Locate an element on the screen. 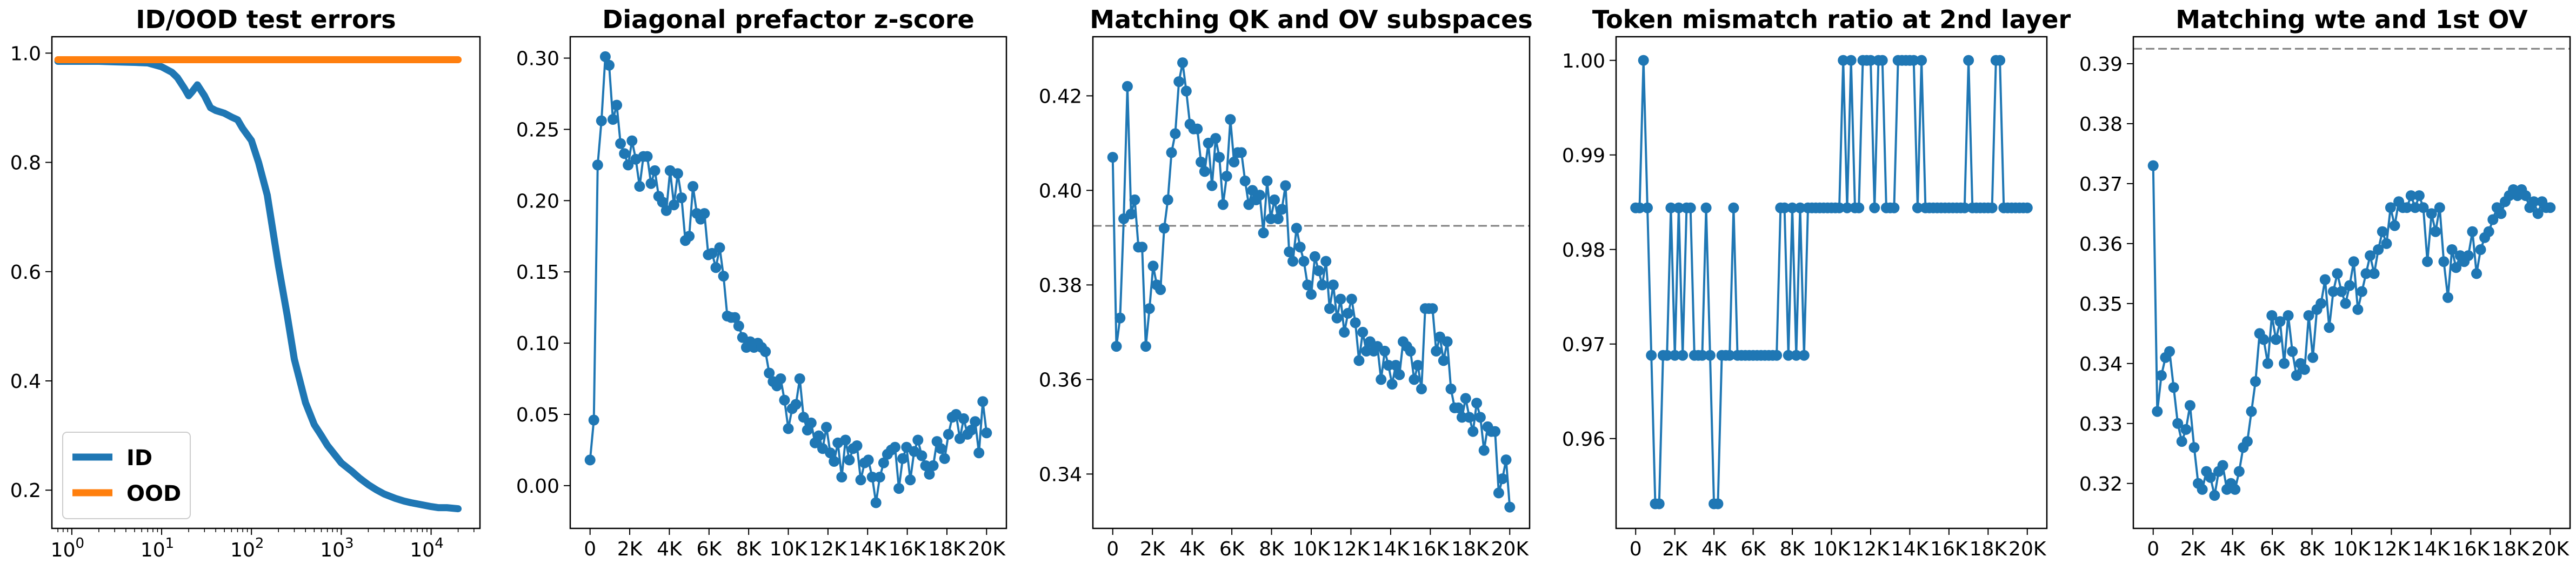 Image resolution: width=2576 pixels, height=570 pixels. x-tick-label: 14K is located at coordinates (1391, 549).